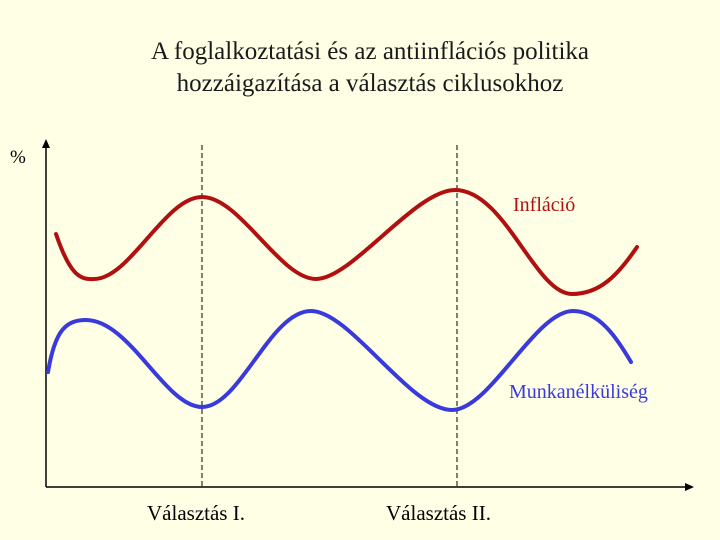 The image size is (720, 540). I want to click on title-line-2: hozzáigazítása a választás ciklusokhoz, so click(370, 83).